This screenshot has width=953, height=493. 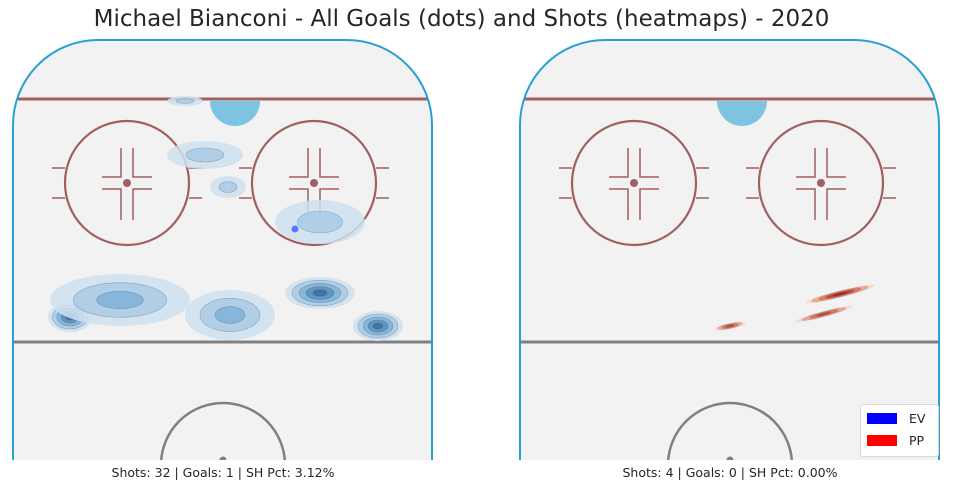 What do you see at coordinates (223, 472) in the screenshot?
I see `ev-panel-caption: Shots: 32 | Goals: 1 | SH Pct: 3.12%` at bounding box center [223, 472].